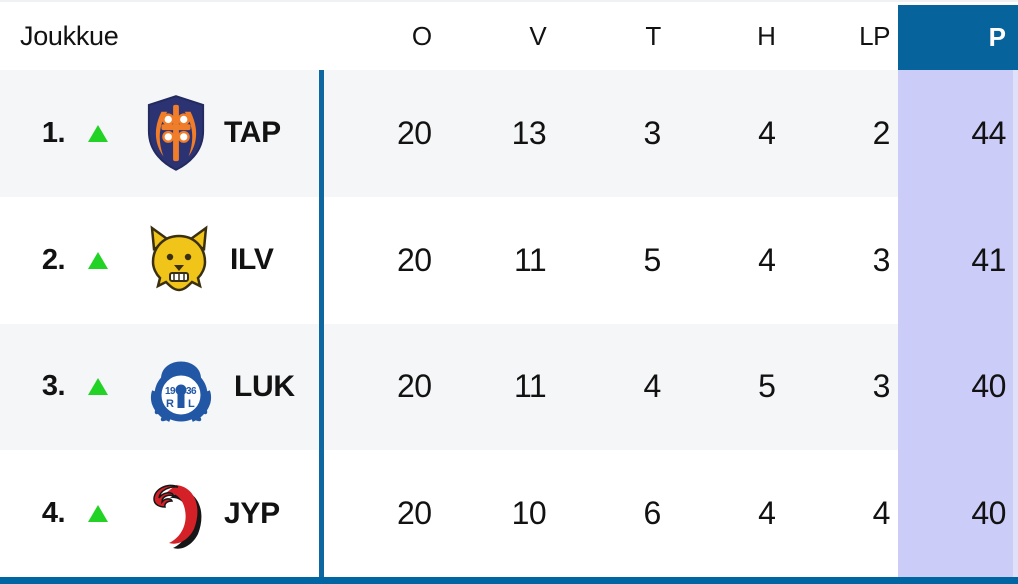 Image resolution: width=1018 pixels, height=584 pixels. What do you see at coordinates (509, 580) in the screenshot?
I see `bottom-divider-bar` at bounding box center [509, 580].